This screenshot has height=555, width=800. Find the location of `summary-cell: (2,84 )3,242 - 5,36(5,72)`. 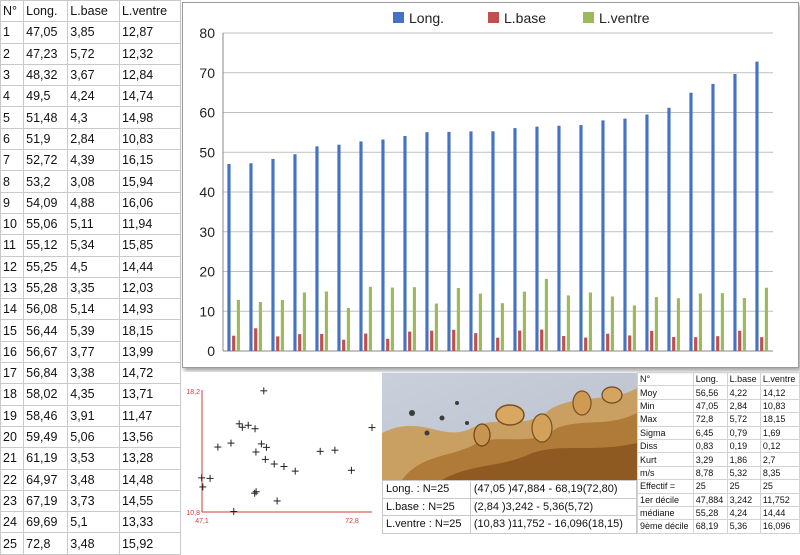

summary-cell: (2,84 )3,242 - 5,36(5,72) is located at coordinates (553, 506).